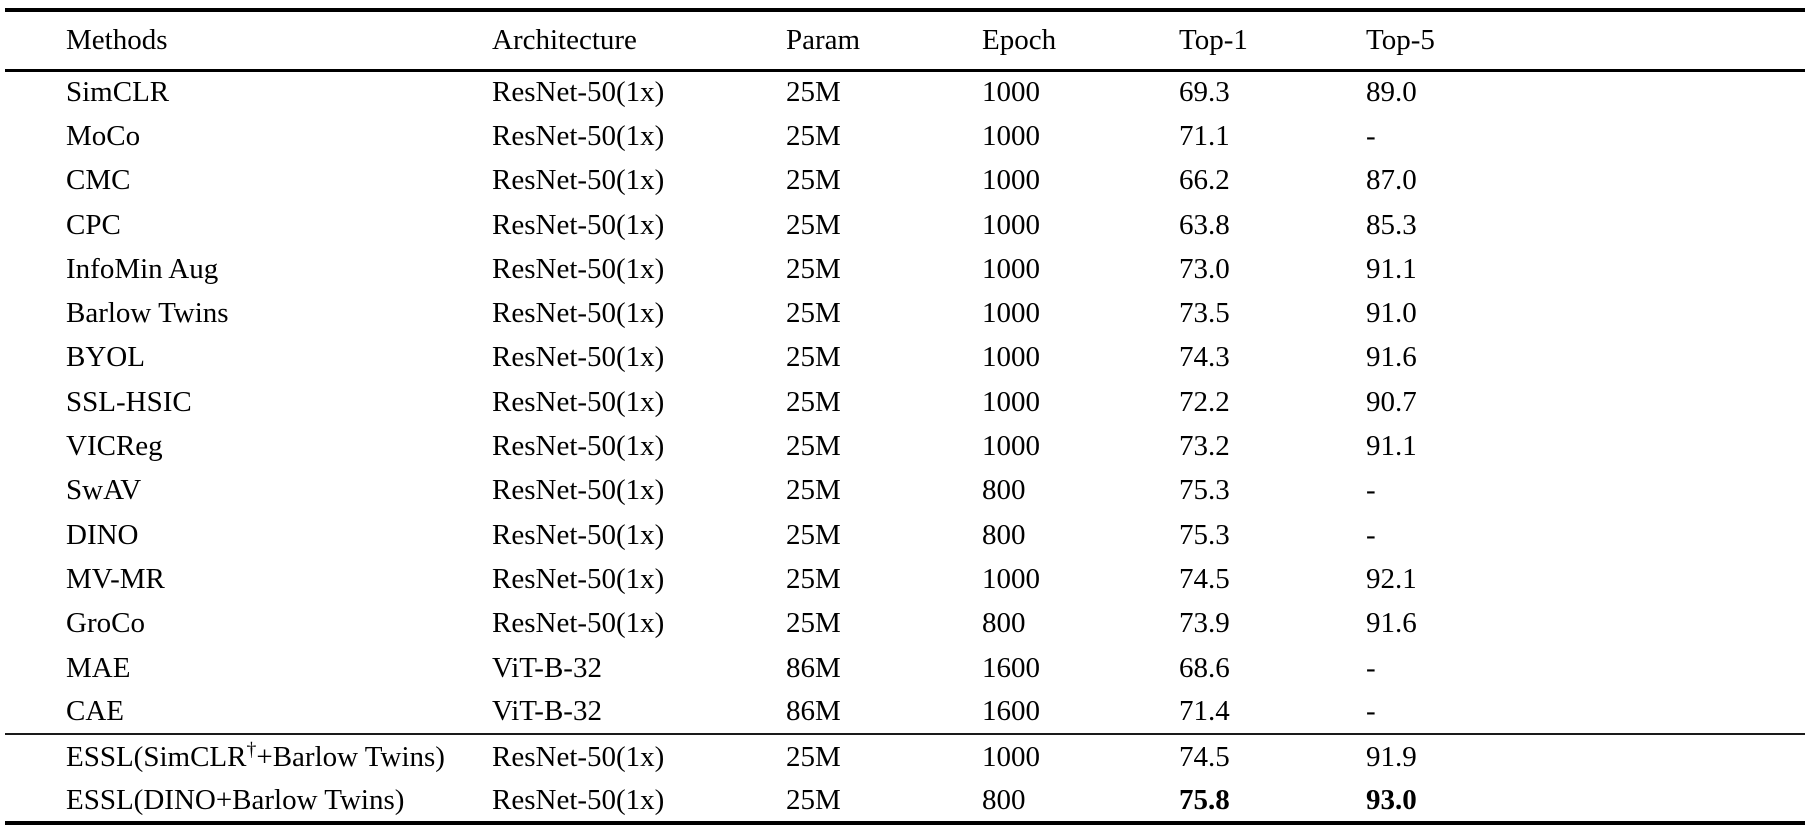 Image resolution: width=1810 pixels, height=838 pixels. Describe the element at coordinates (905, 358) in the screenshot. I see `table-row: BYOL ResNet-50(1x) 25M 1000 74.3 91.6` at that location.